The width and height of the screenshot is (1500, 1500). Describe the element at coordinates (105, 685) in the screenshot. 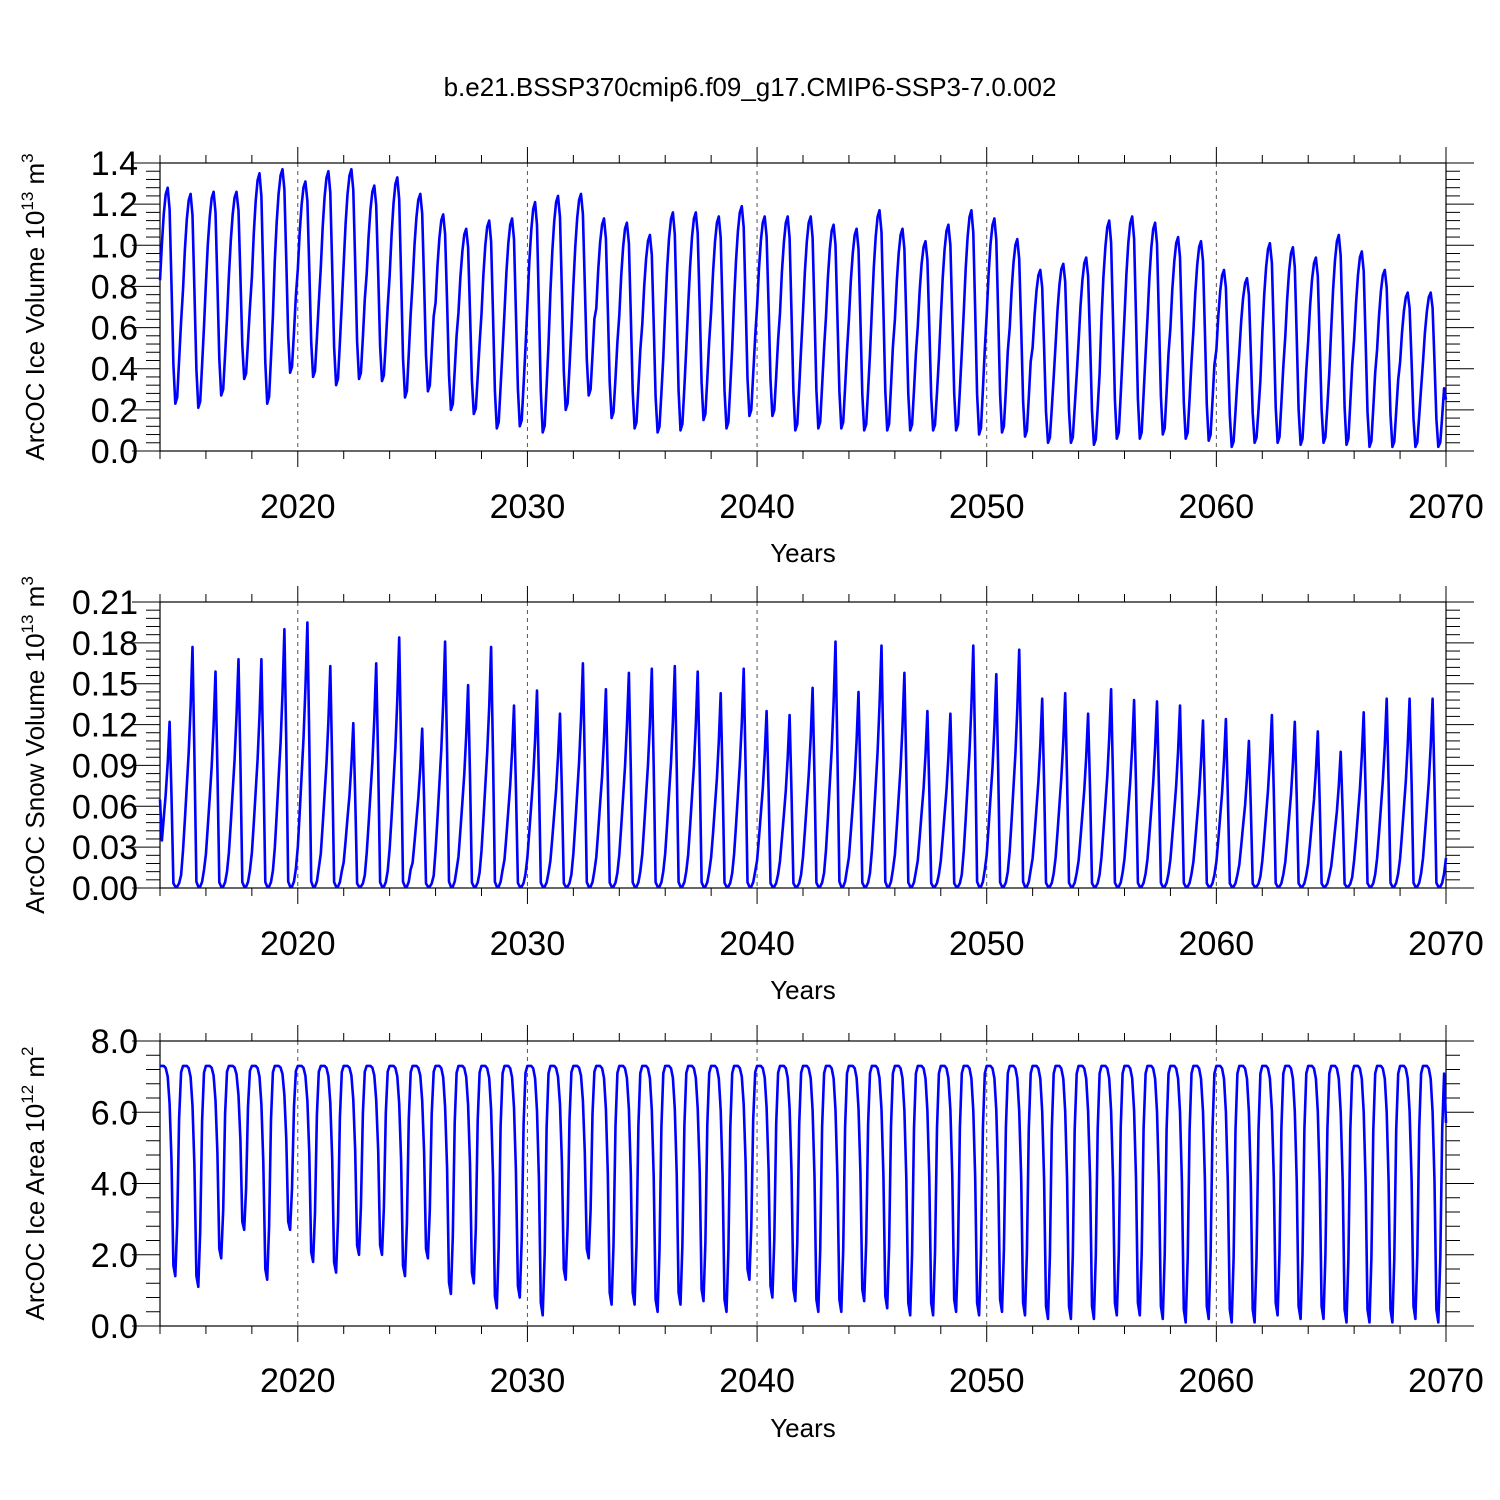

I see `y-tick-label: 0.15` at that location.